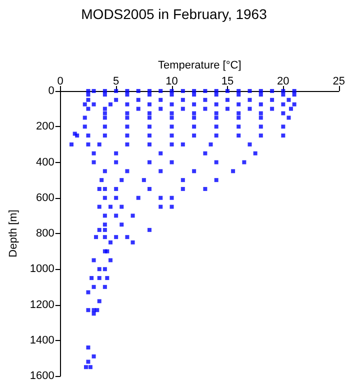 Image resolution: width=348 pixels, height=384 pixels. What do you see at coordinates (172, 82) in the screenshot?
I see `x-tick-label: 10` at bounding box center [172, 82].